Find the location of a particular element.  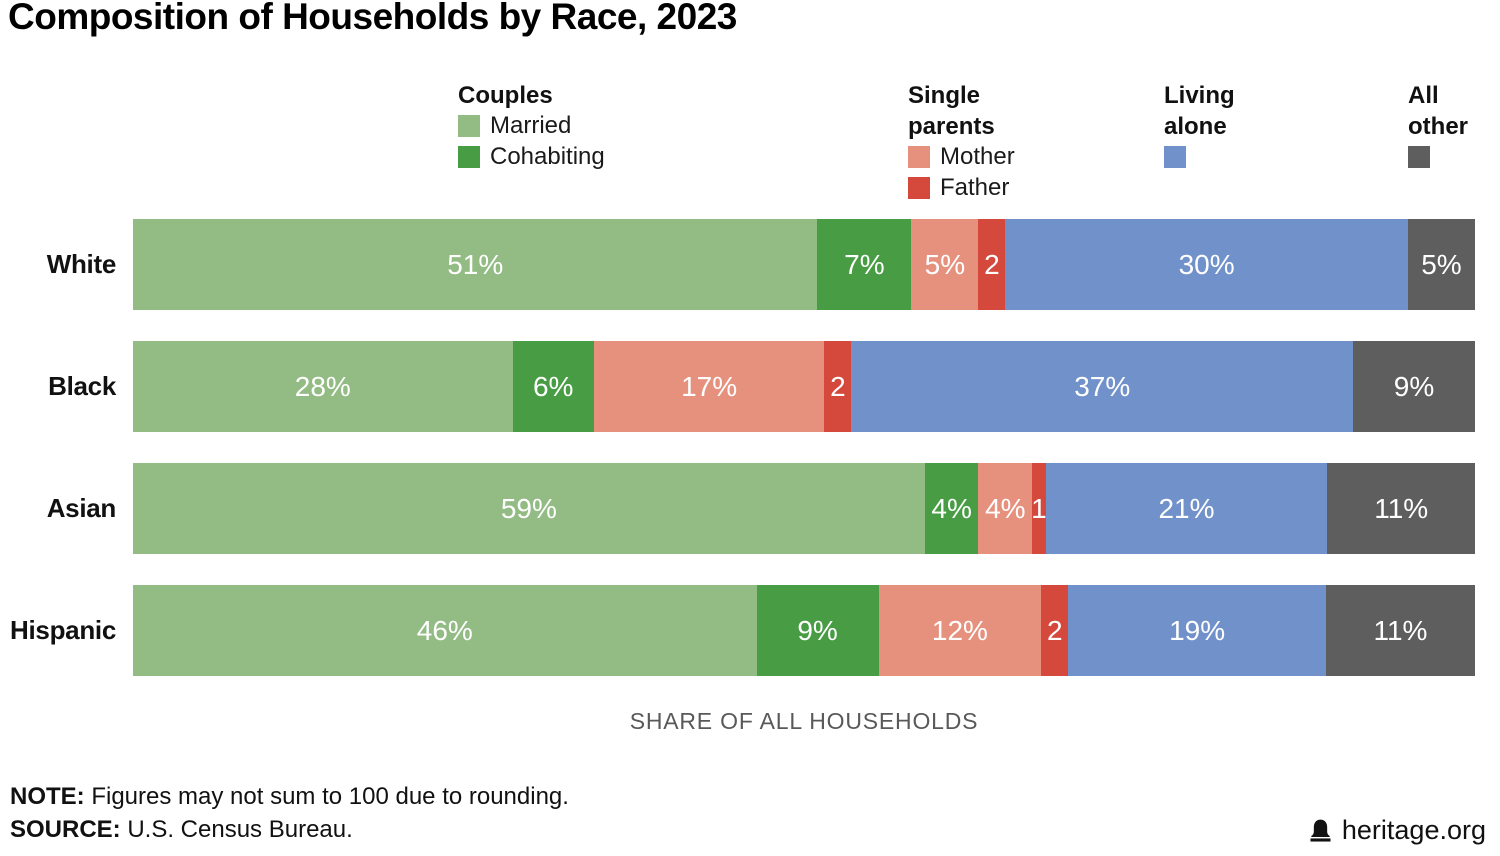

mother-swatch-icon is located at coordinates (919, 157).